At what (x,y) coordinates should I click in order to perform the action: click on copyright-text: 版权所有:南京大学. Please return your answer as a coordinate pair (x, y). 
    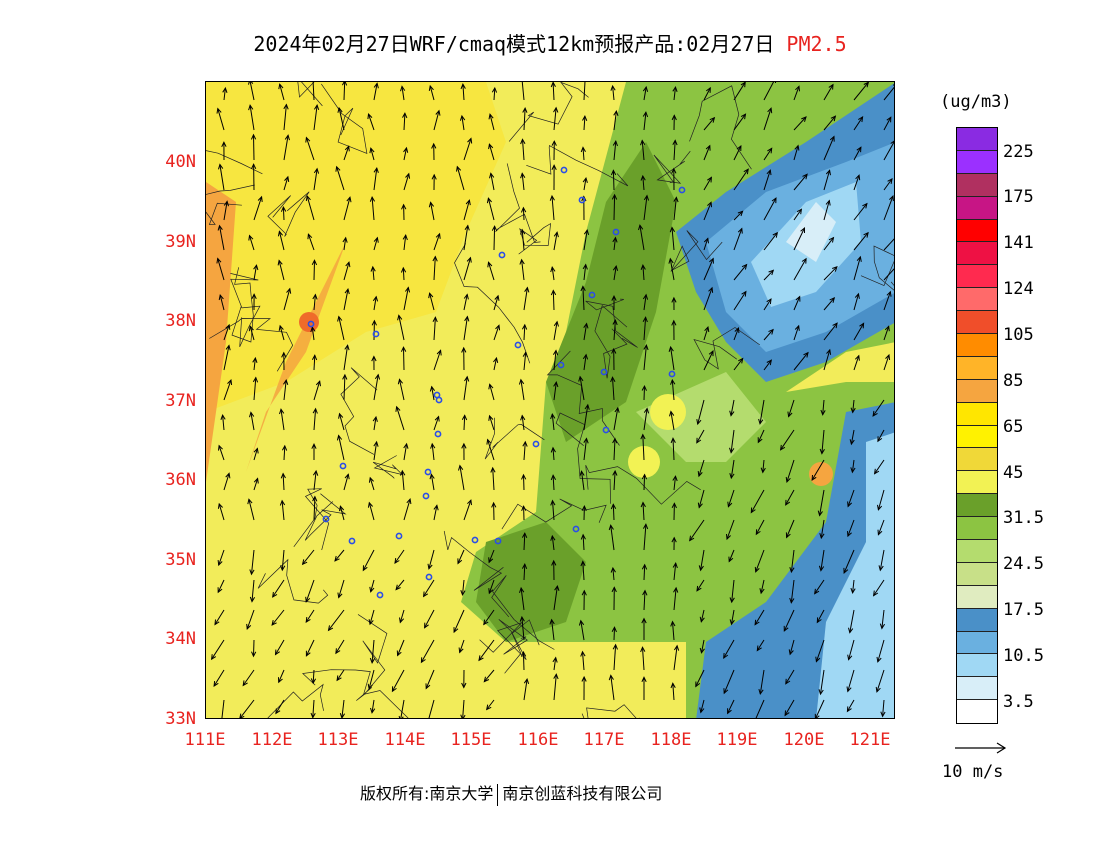
    Looking at the image, I should click on (427, 793).